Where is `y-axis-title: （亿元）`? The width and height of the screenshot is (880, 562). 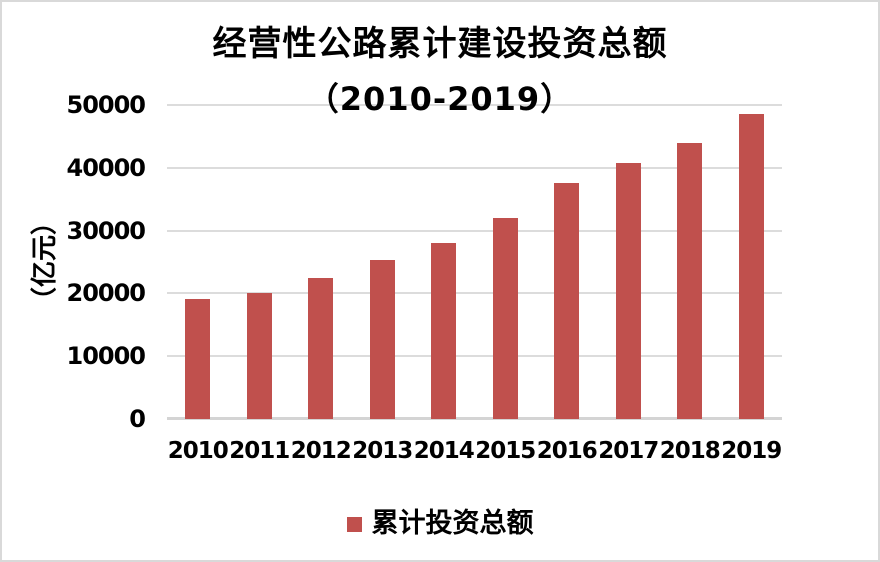
y-axis-title: （亿元） is located at coordinates (45, 261).